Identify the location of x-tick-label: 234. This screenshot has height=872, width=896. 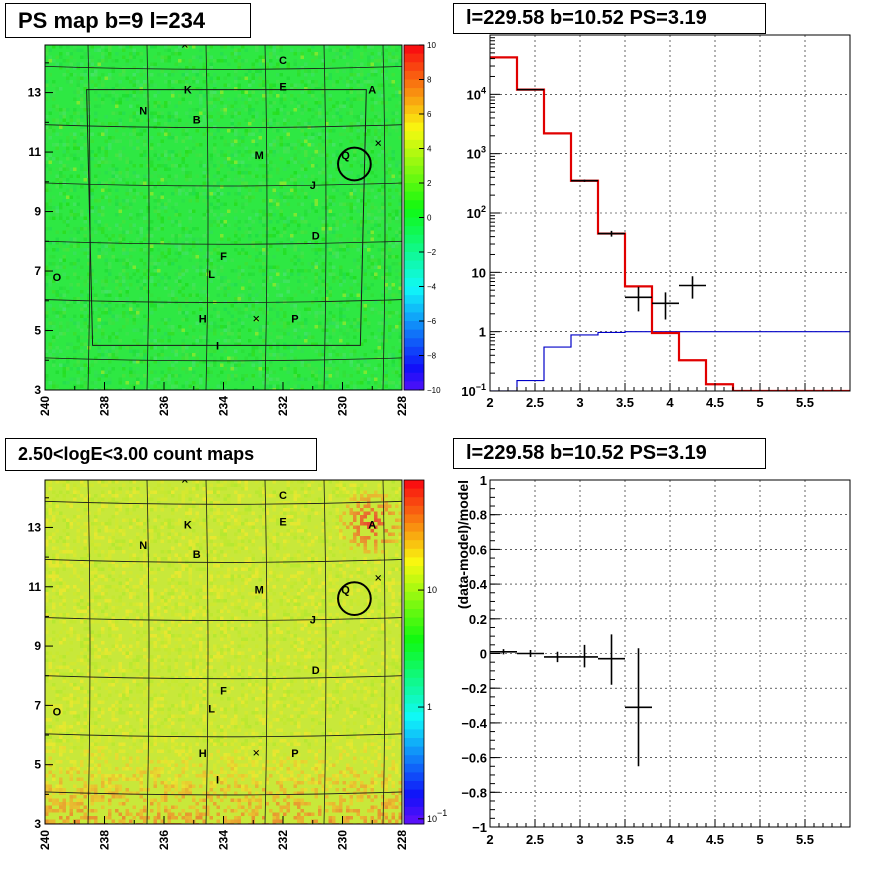
(224, 406).